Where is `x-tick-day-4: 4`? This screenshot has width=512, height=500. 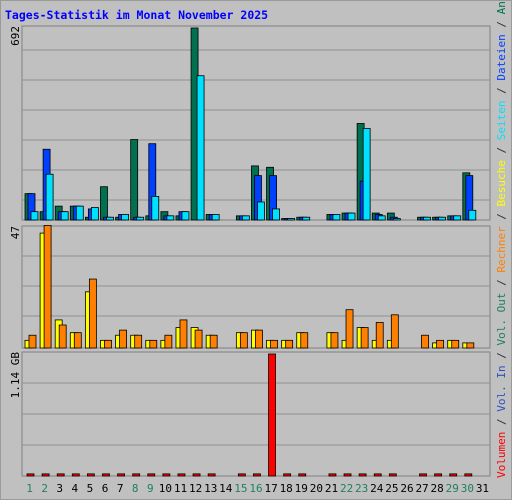 x-tick-day-4: 4 is located at coordinates (75, 488).